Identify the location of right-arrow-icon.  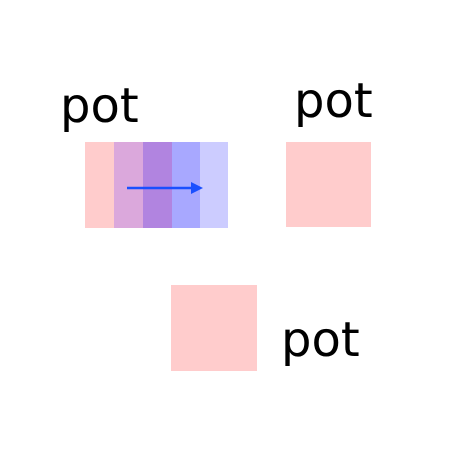
(165, 188).